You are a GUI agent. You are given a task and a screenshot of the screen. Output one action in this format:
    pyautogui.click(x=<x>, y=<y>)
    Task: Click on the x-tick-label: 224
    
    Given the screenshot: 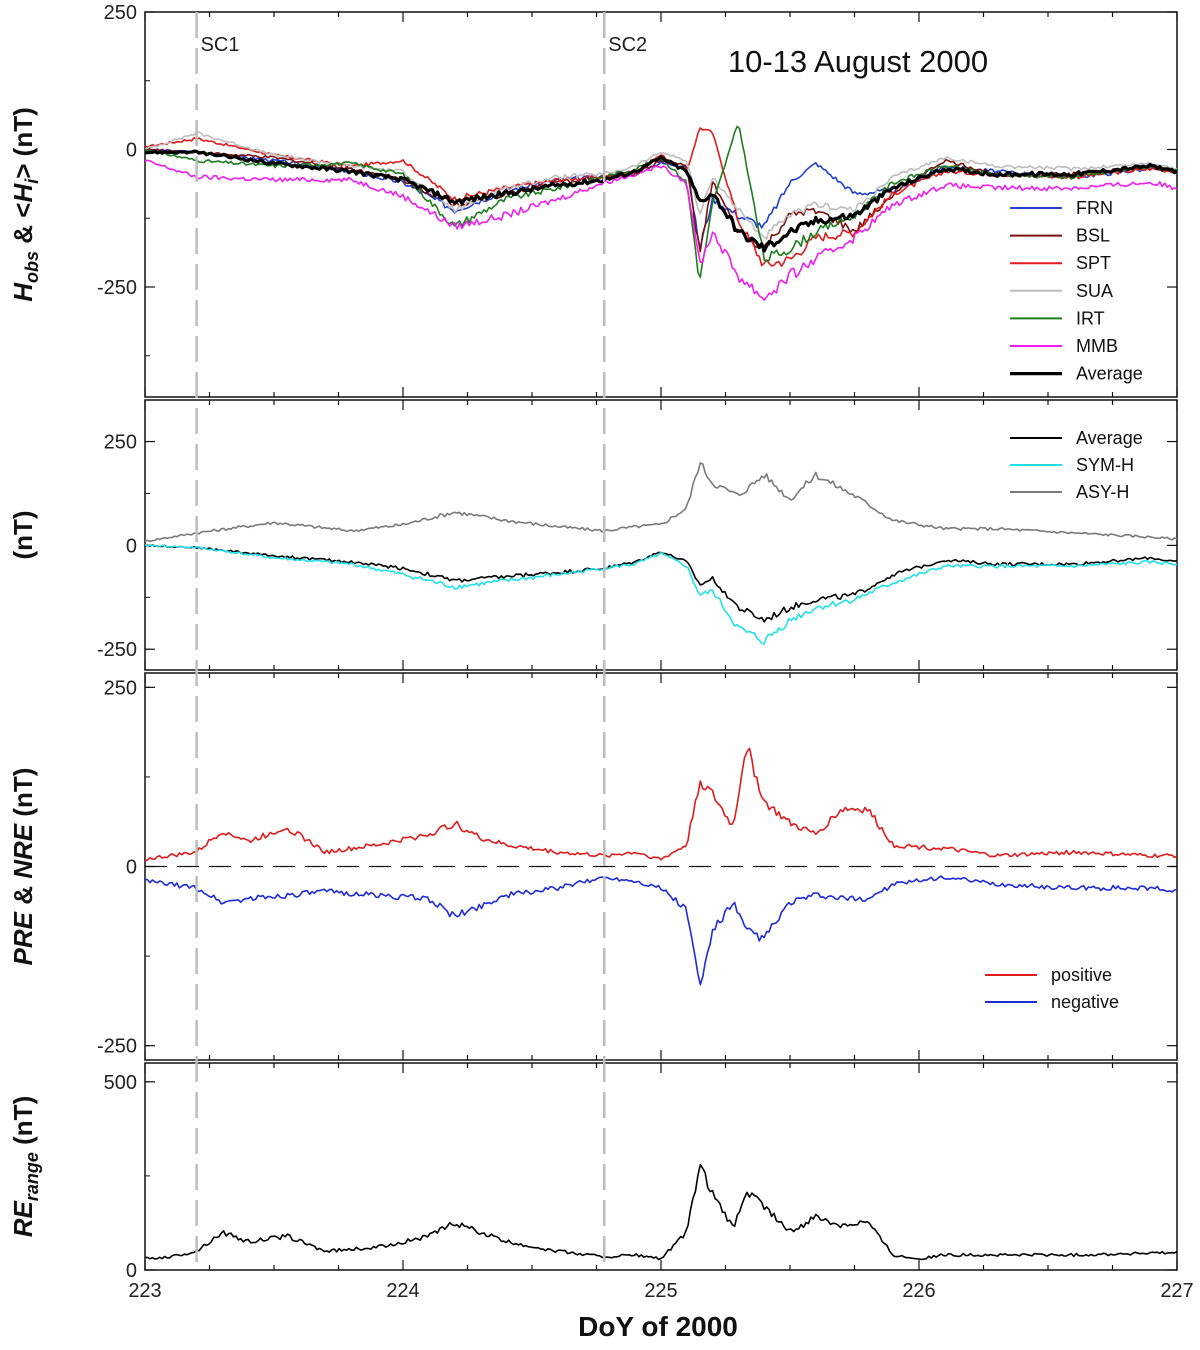 What is the action you would take?
    pyautogui.click(x=402, y=1291)
    